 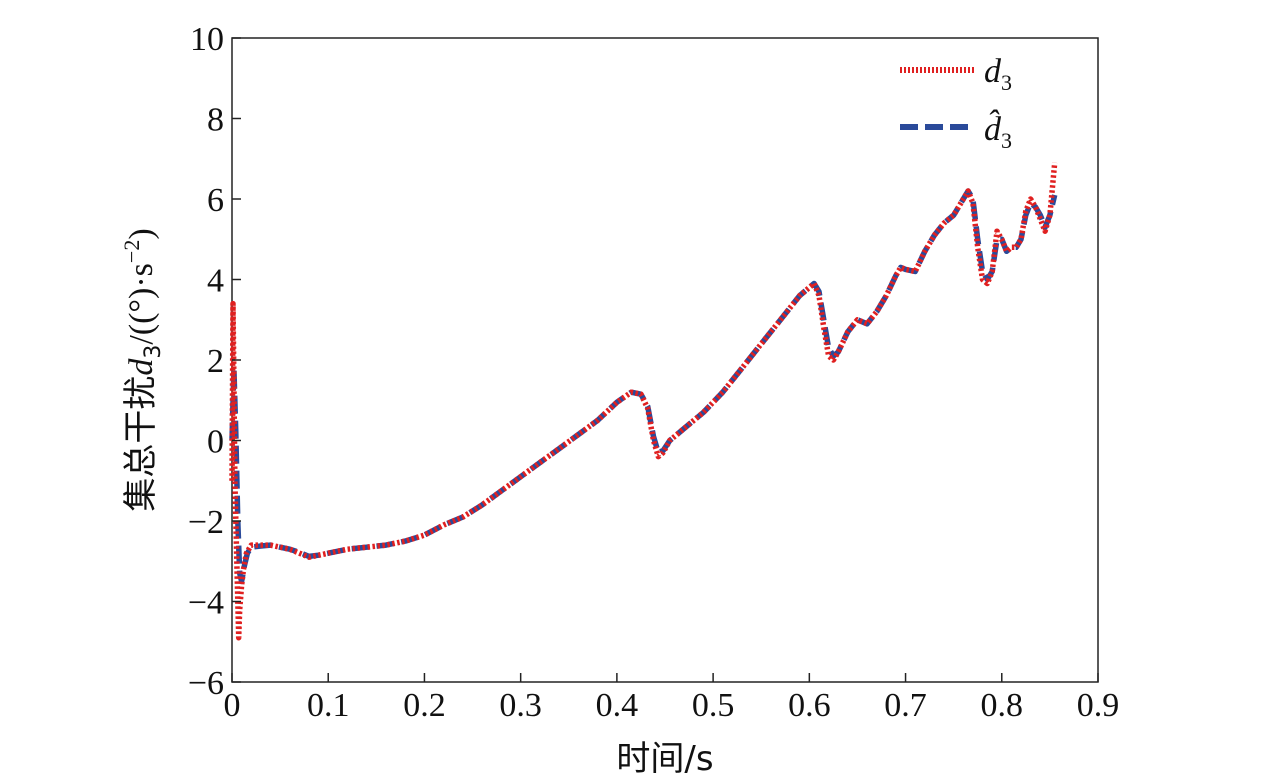 What do you see at coordinates (956, 103) in the screenshot?
I see `legend: d3 d̂3` at bounding box center [956, 103].